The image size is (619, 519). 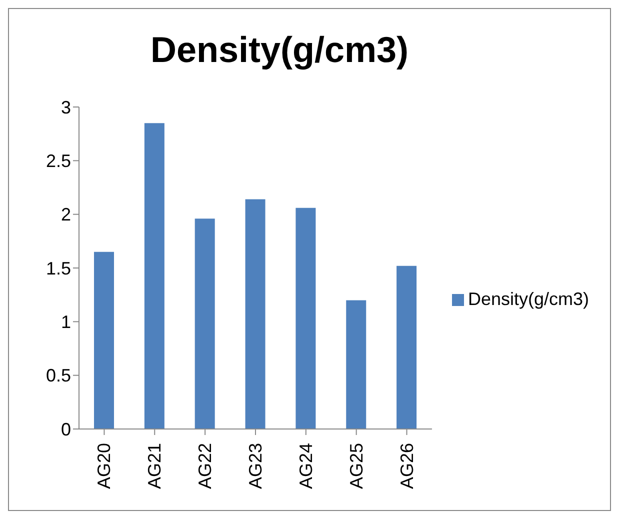 What do you see at coordinates (154, 466) in the screenshot?
I see `x-tick-label: AG21` at bounding box center [154, 466].